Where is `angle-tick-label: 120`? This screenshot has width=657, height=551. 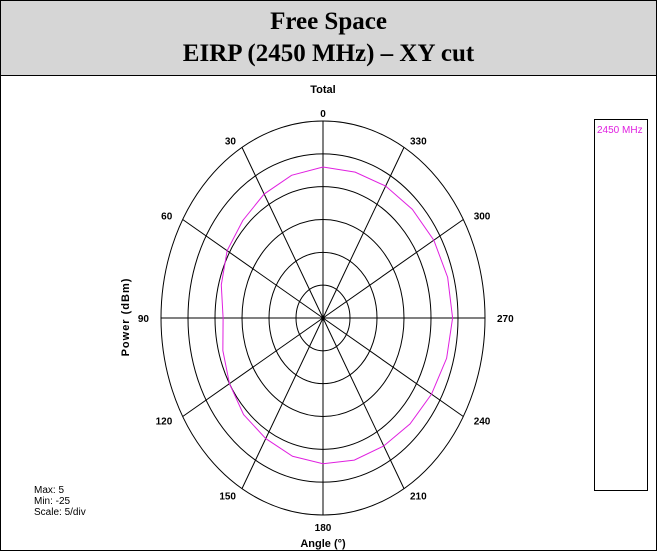 angle-tick-label: 120 is located at coordinates (164, 422).